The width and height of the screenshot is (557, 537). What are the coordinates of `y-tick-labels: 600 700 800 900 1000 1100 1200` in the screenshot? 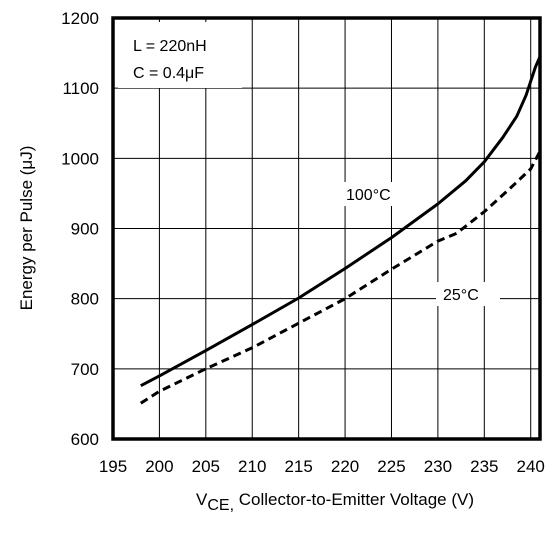 It's located at (80, 229).